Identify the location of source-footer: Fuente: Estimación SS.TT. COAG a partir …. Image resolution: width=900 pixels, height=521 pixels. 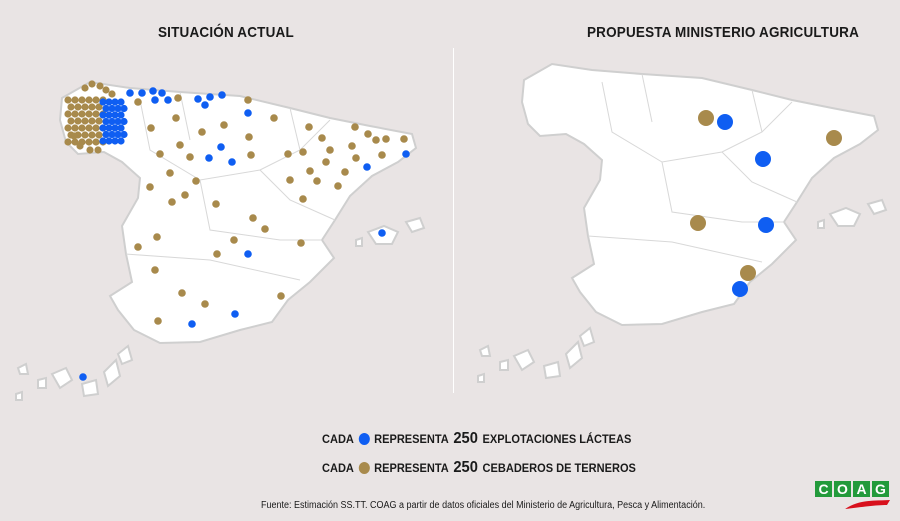
(483, 505).